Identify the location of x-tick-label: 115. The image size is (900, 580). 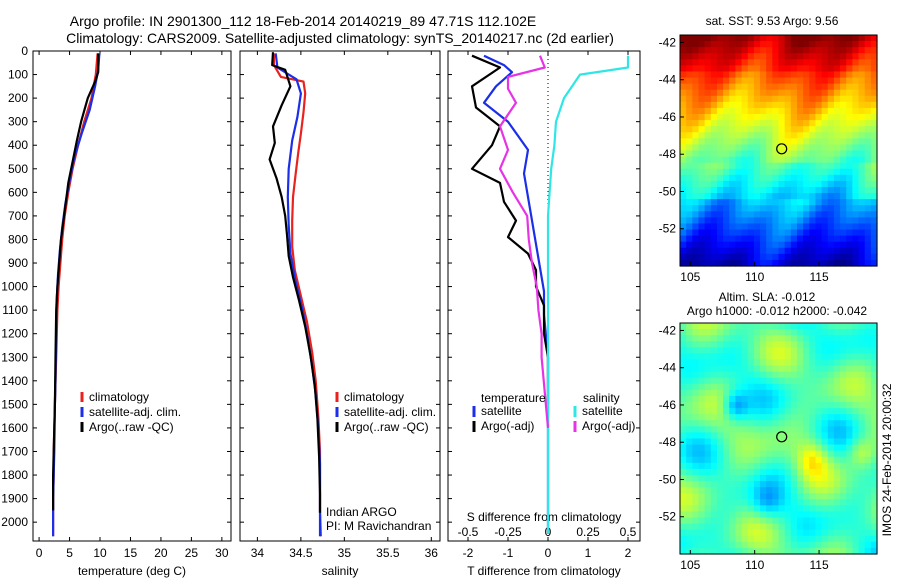
(818, 565).